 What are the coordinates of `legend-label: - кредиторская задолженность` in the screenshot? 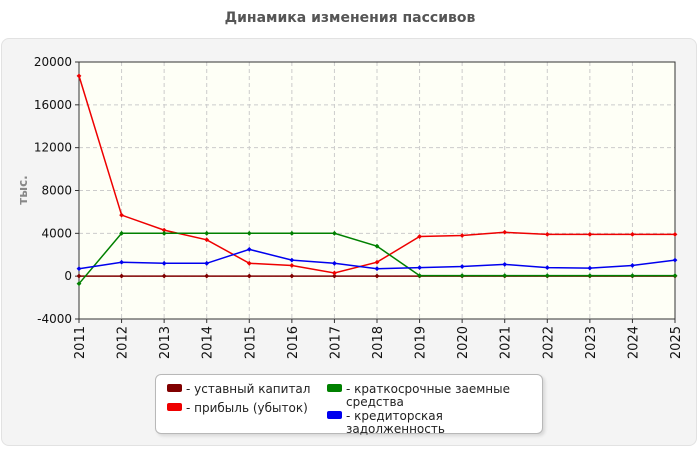 It's located at (395, 422).